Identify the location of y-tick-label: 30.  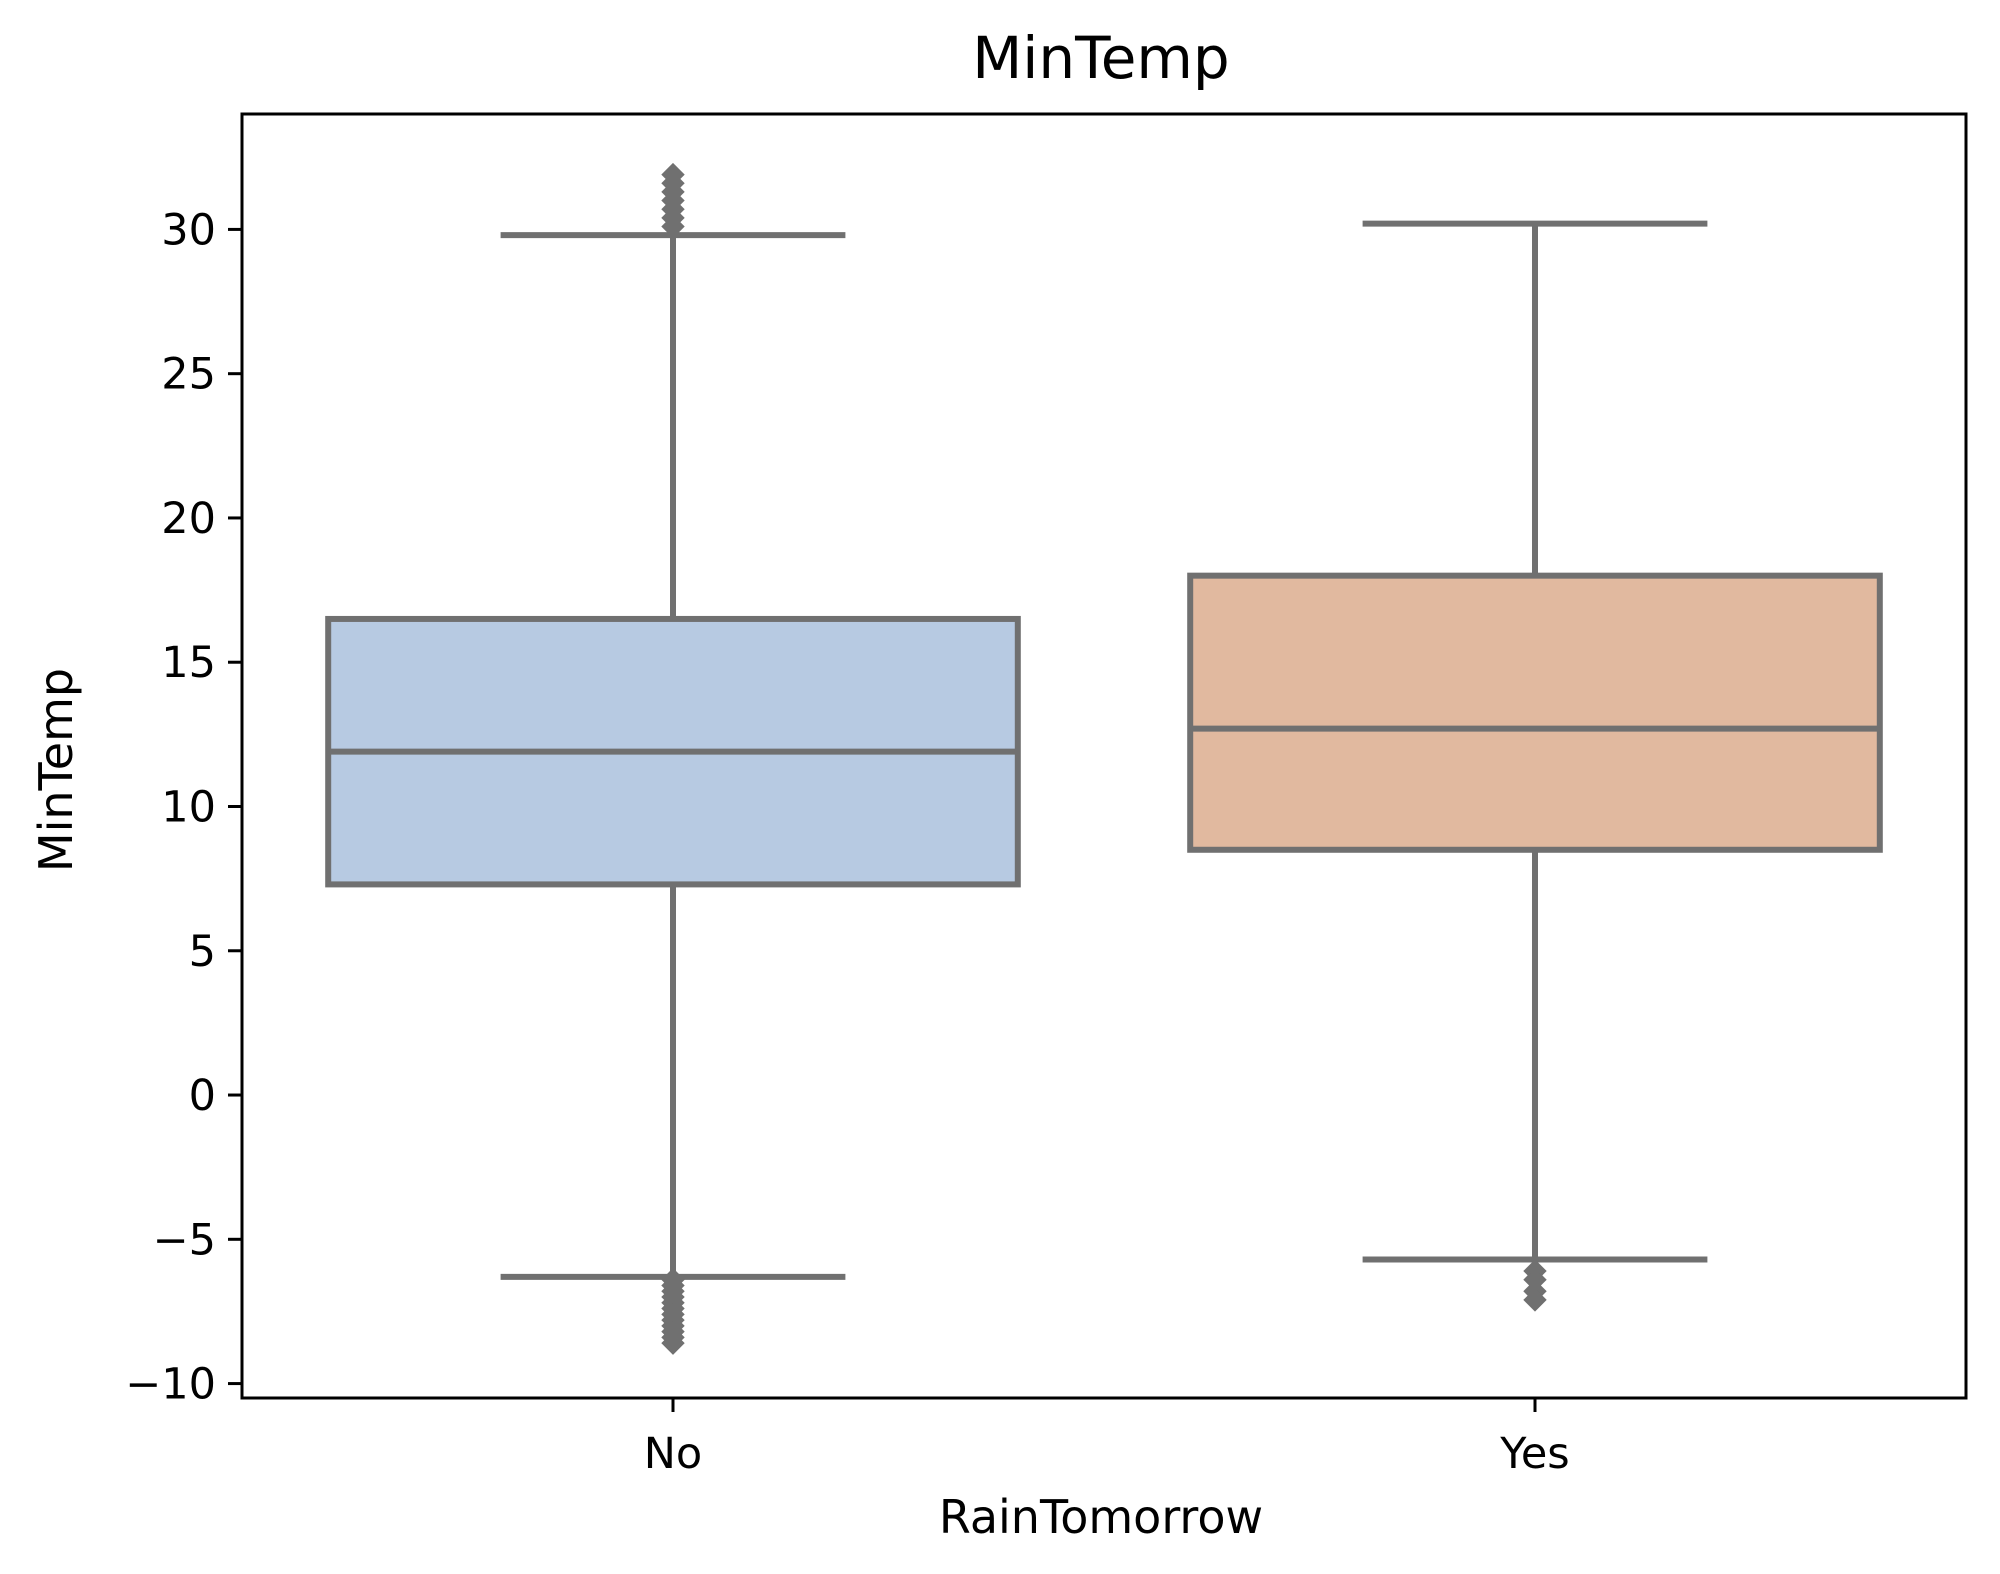
(188, 230).